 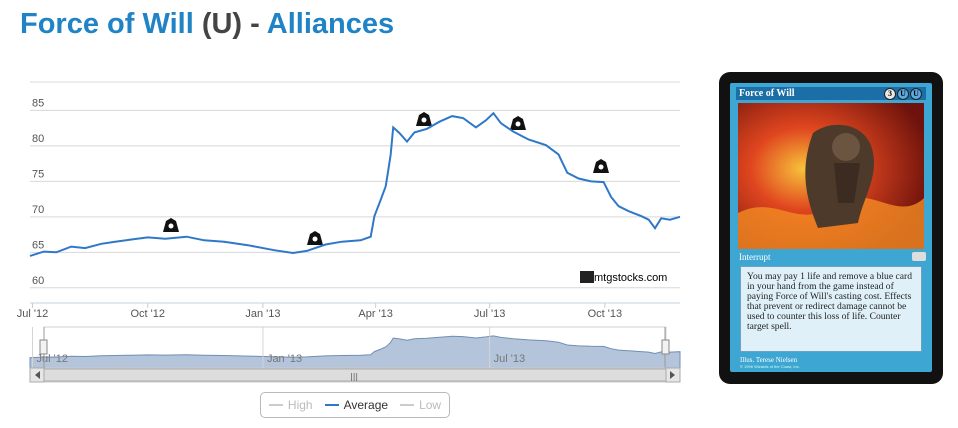 I want to click on scroll-right-button, so click(x=673, y=375).